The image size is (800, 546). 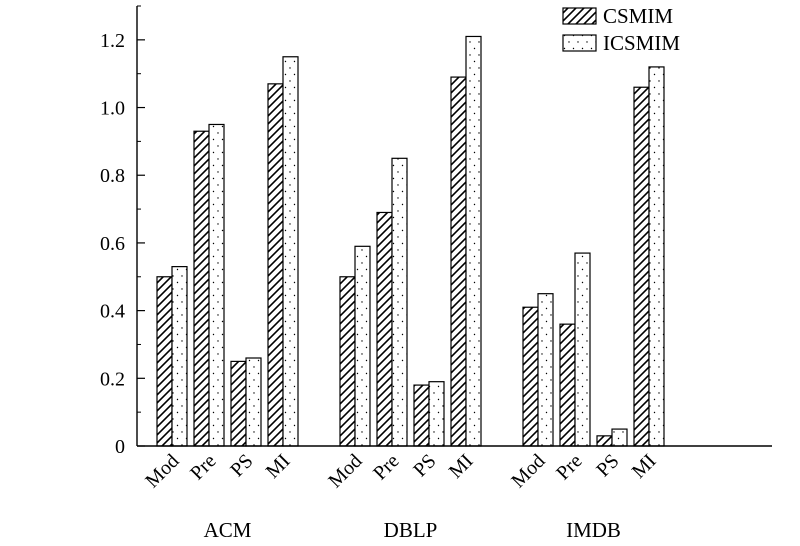 I want to click on bar-imdb-mi-icsmim, so click(x=656, y=256).